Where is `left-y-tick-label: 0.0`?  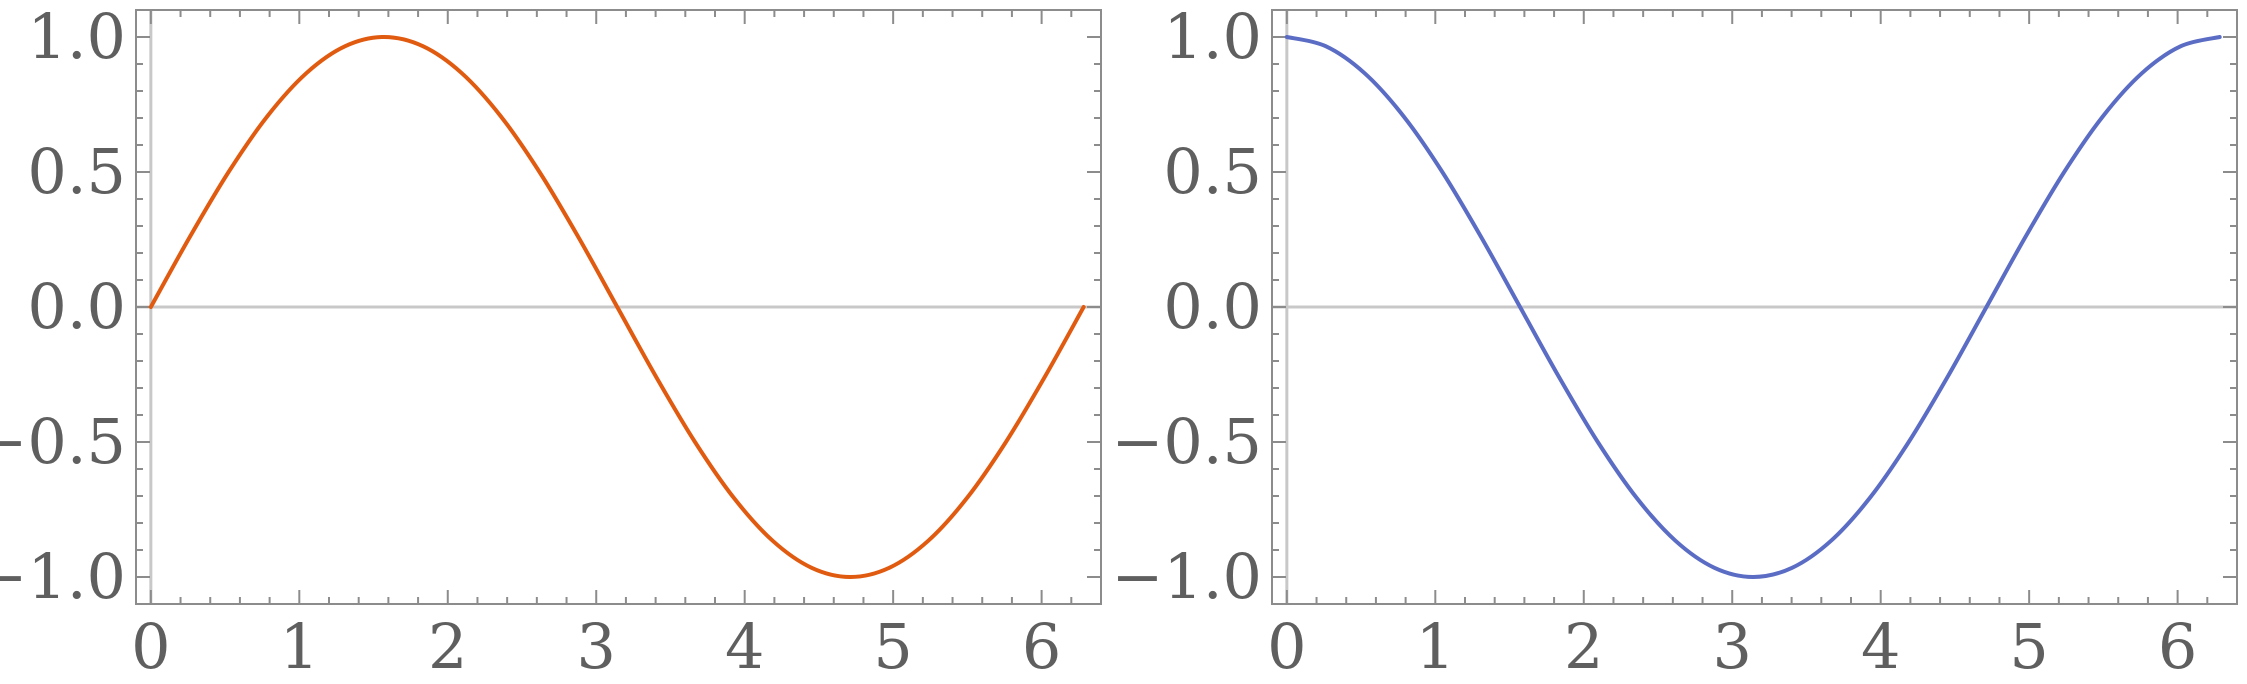
left-y-tick-label: 0.0 is located at coordinates (76, 306).